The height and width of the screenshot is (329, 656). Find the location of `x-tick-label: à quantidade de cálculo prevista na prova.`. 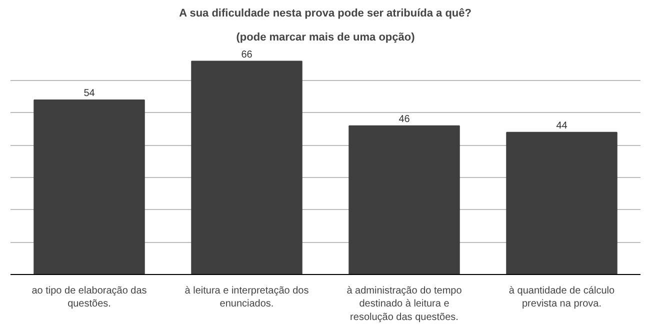

x-tick-label: à quantidade de cálculo prevista na prova. is located at coordinates (562, 298).